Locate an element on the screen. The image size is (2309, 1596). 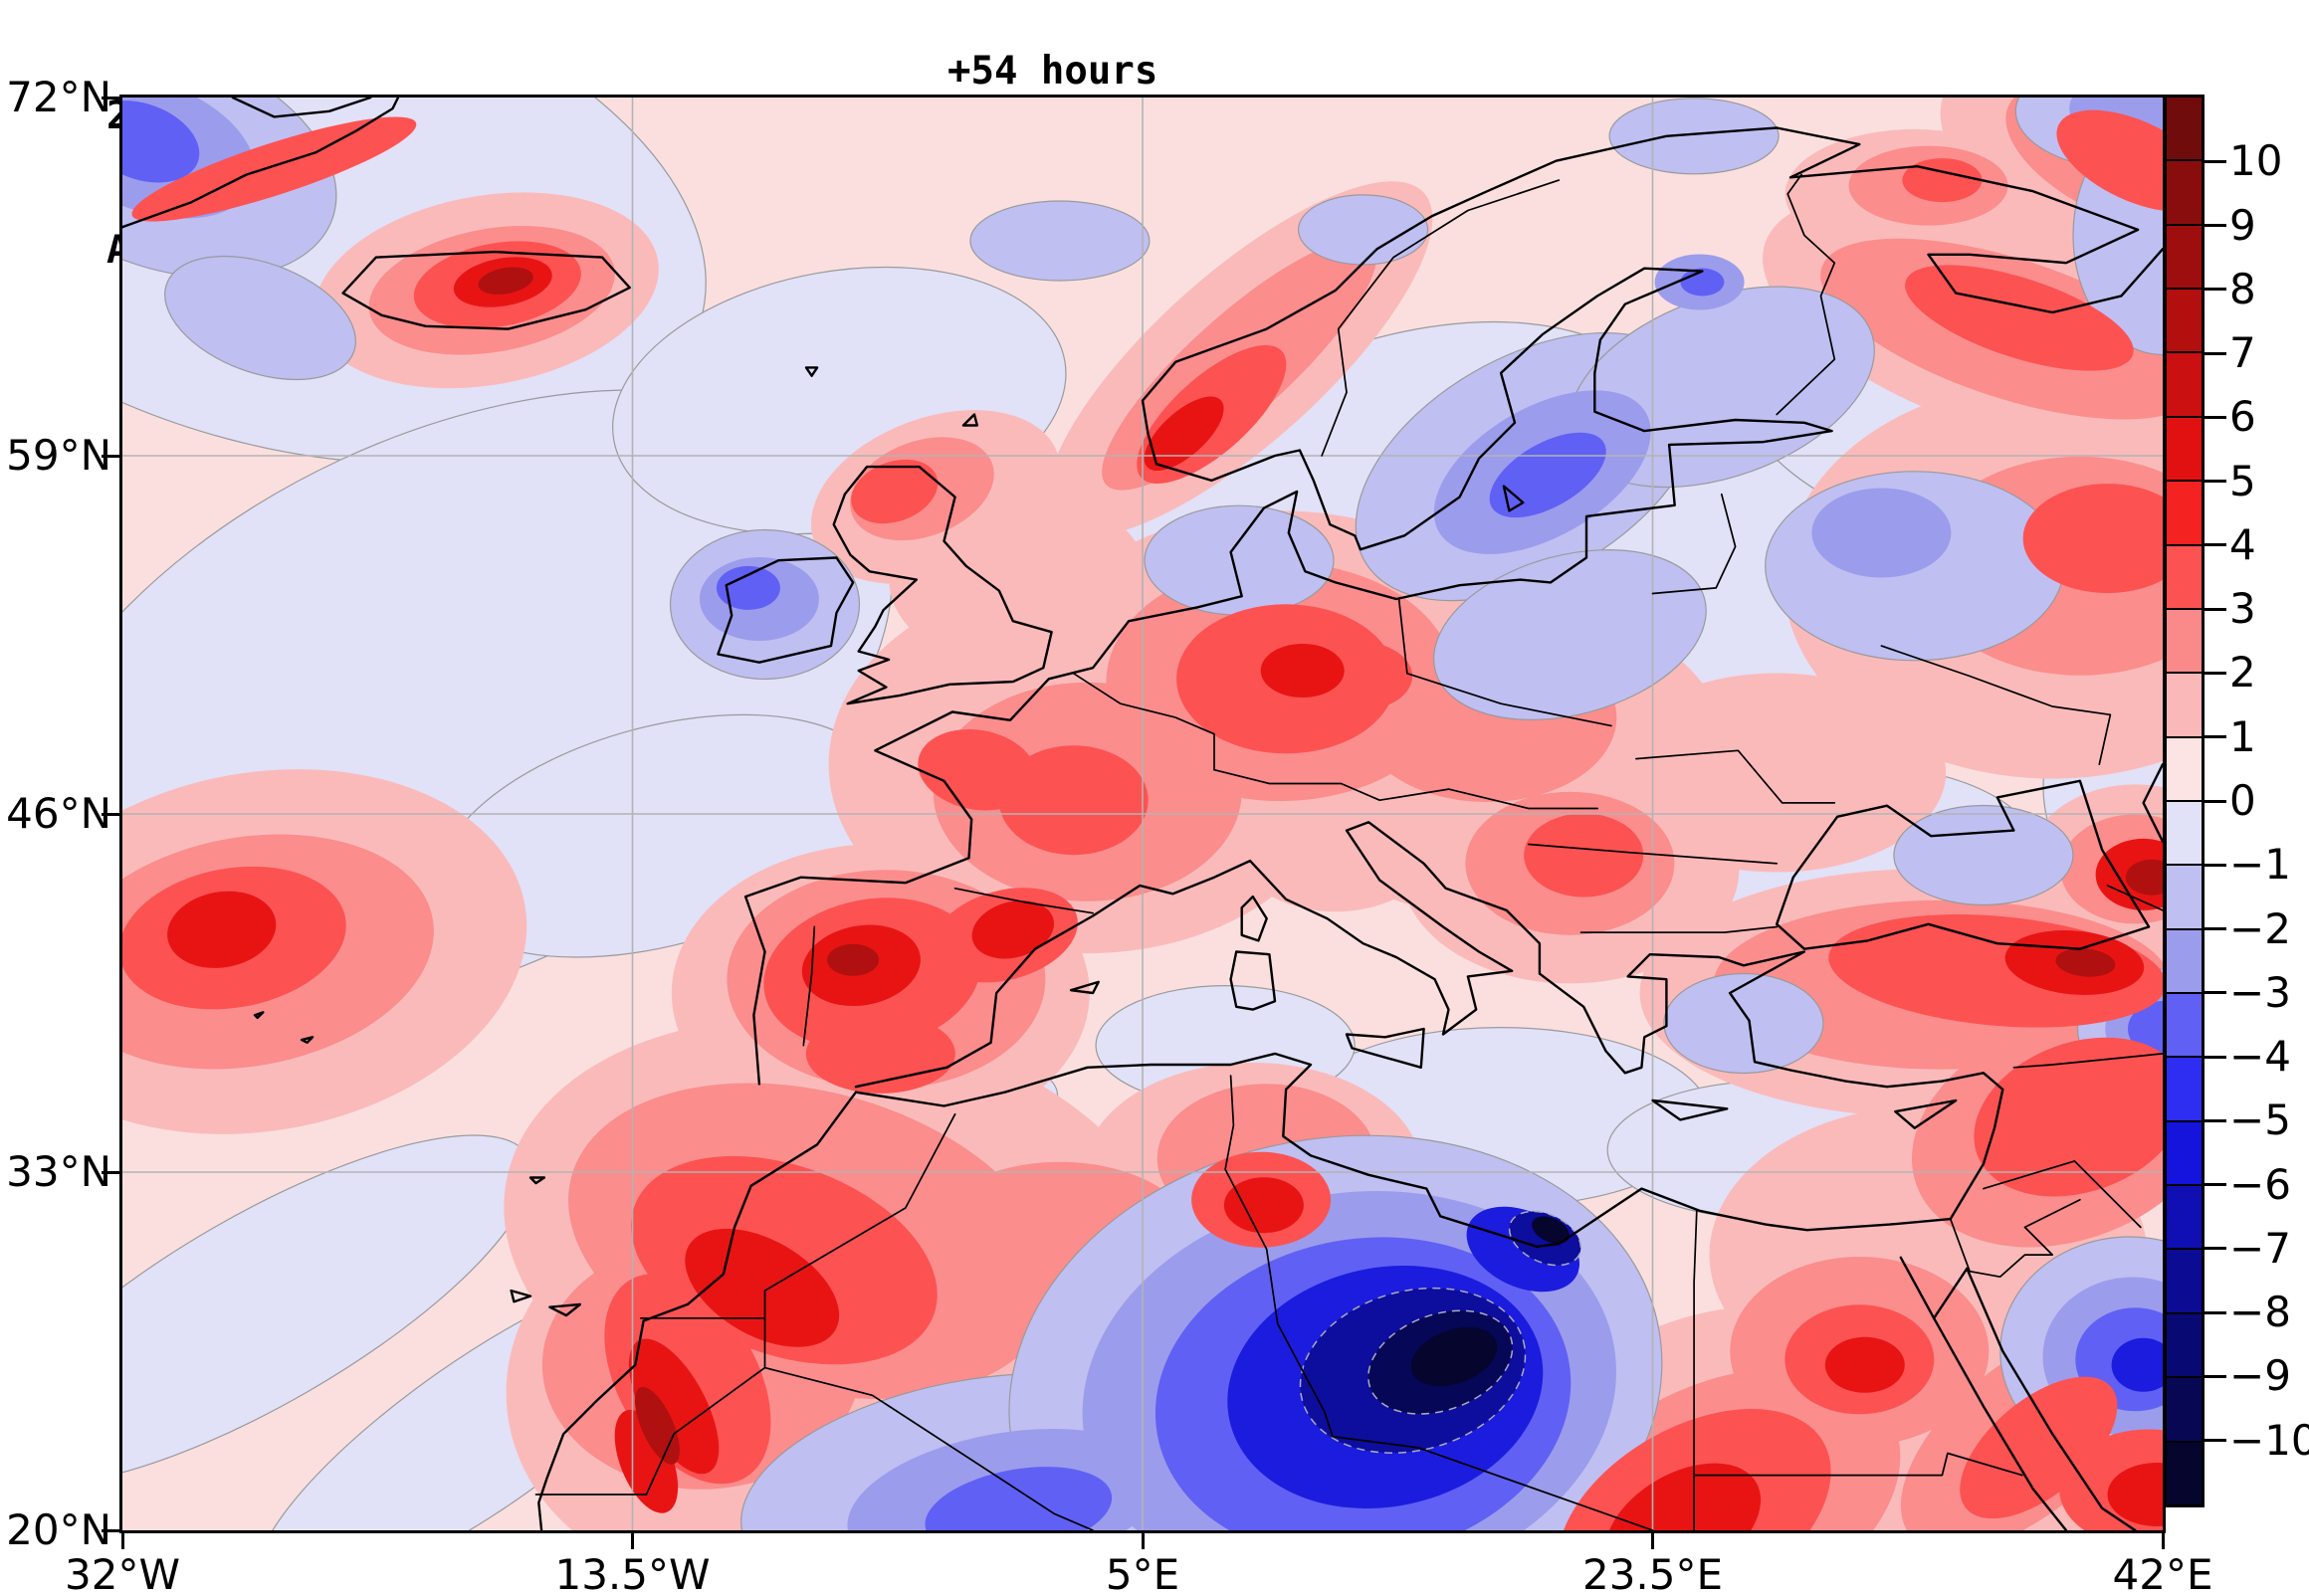
coastline-ireland is located at coordinates (786, 610).